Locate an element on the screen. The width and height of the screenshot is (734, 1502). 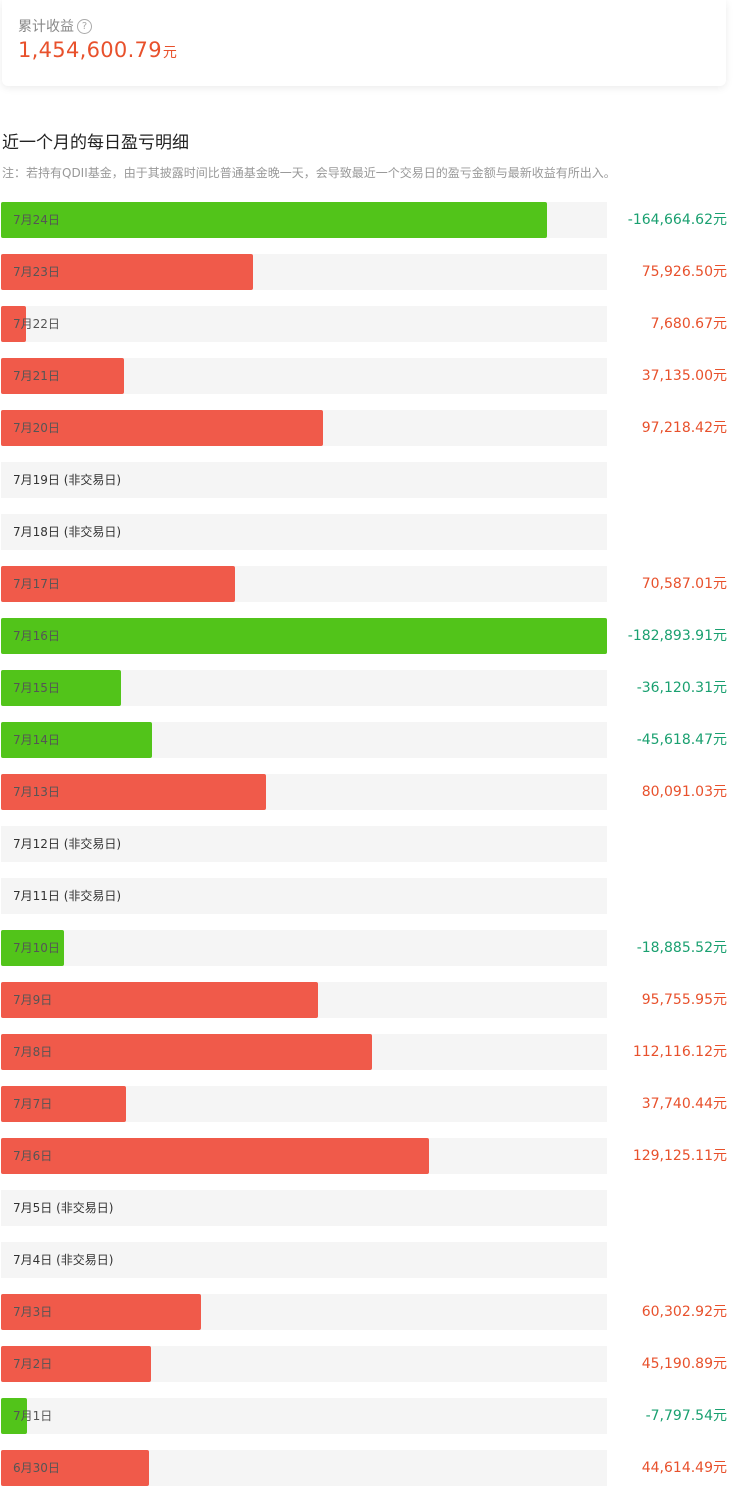
row-amount: 75,926.50元 is located at coordinates (684, 272).